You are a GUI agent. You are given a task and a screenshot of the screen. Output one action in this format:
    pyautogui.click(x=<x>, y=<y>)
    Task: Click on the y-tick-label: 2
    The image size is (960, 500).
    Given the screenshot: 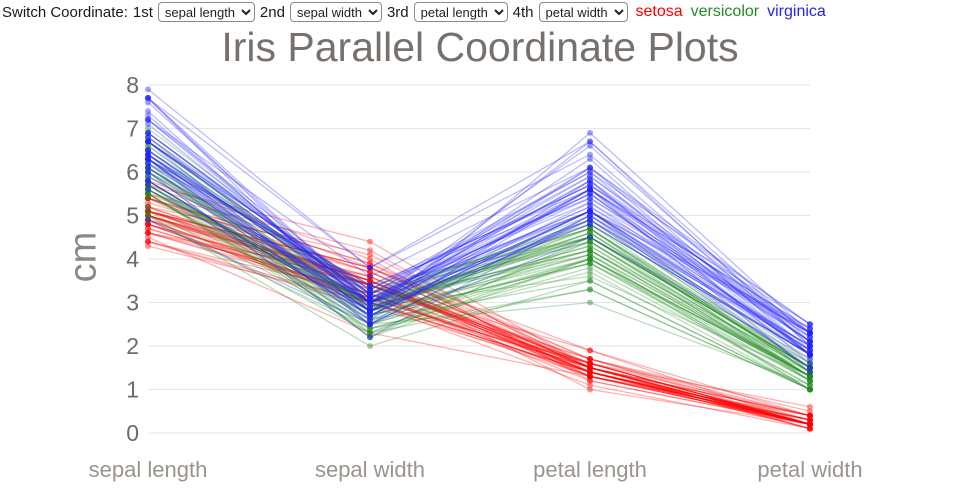 What is the action you would take?
    pyautogui.click(x=132, y=346)
    